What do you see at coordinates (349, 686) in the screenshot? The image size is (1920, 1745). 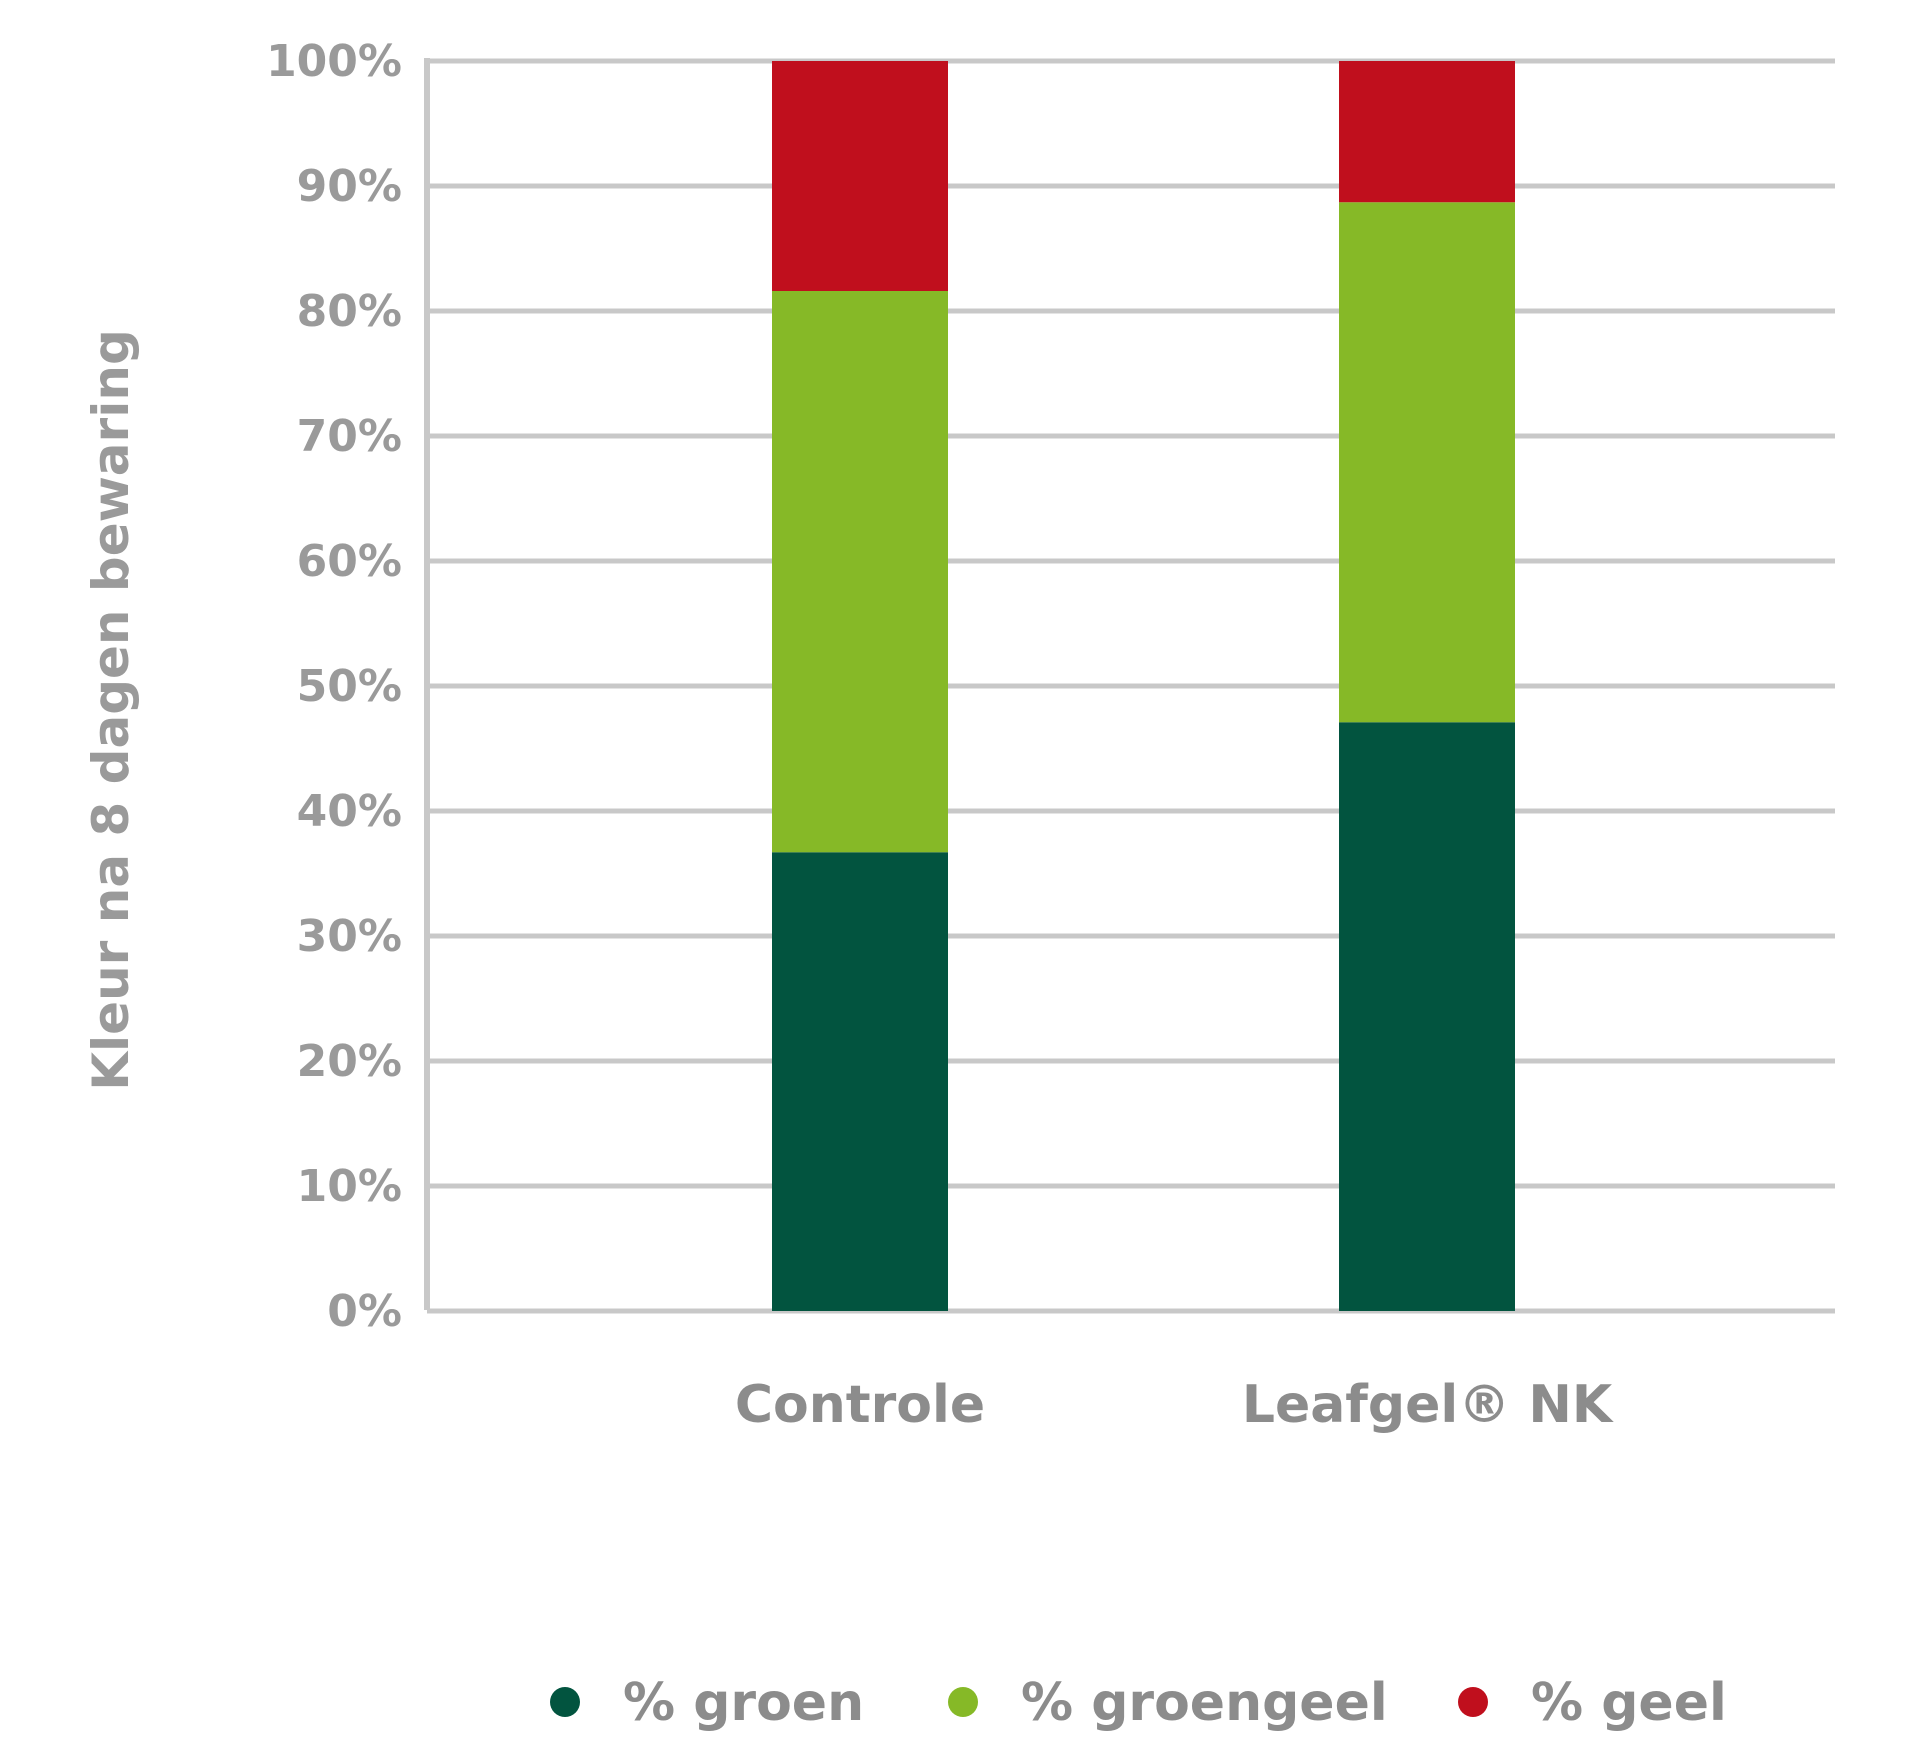 I see `y-tick-label: 50%` at bounding box center [349, 686].